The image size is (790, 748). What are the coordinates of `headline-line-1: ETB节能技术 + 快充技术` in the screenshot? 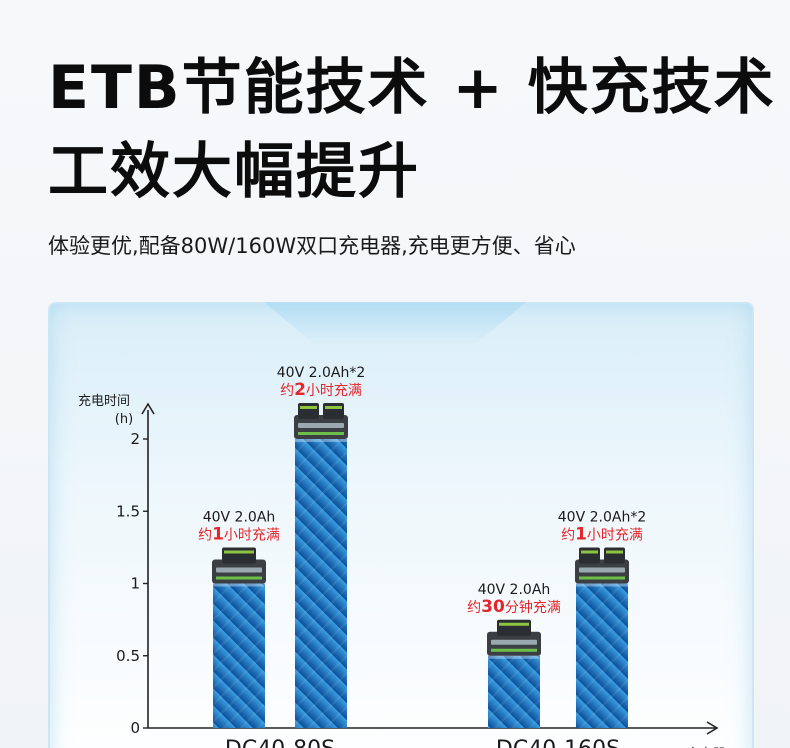 It's located at (412, 88).